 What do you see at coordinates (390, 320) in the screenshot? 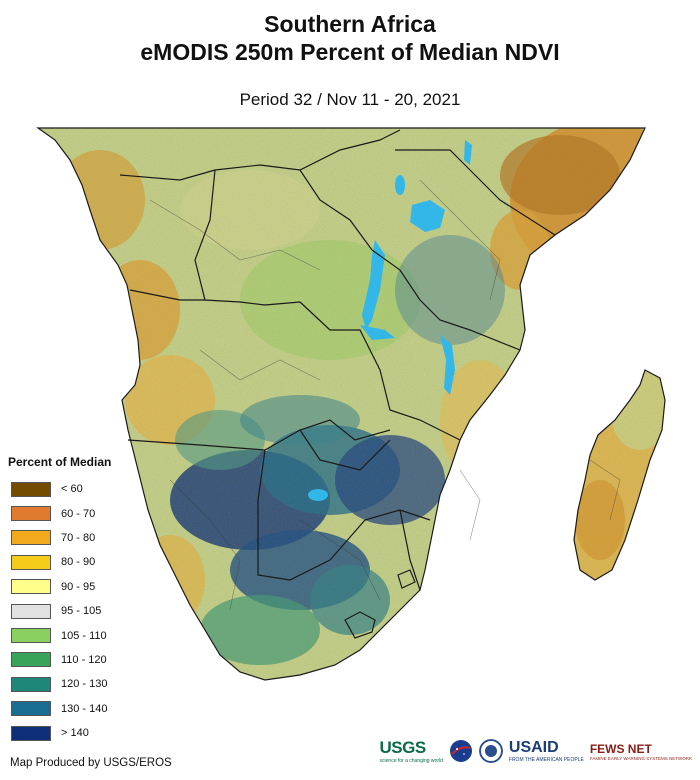
I see `lakes` at bounding box center [390, 320].